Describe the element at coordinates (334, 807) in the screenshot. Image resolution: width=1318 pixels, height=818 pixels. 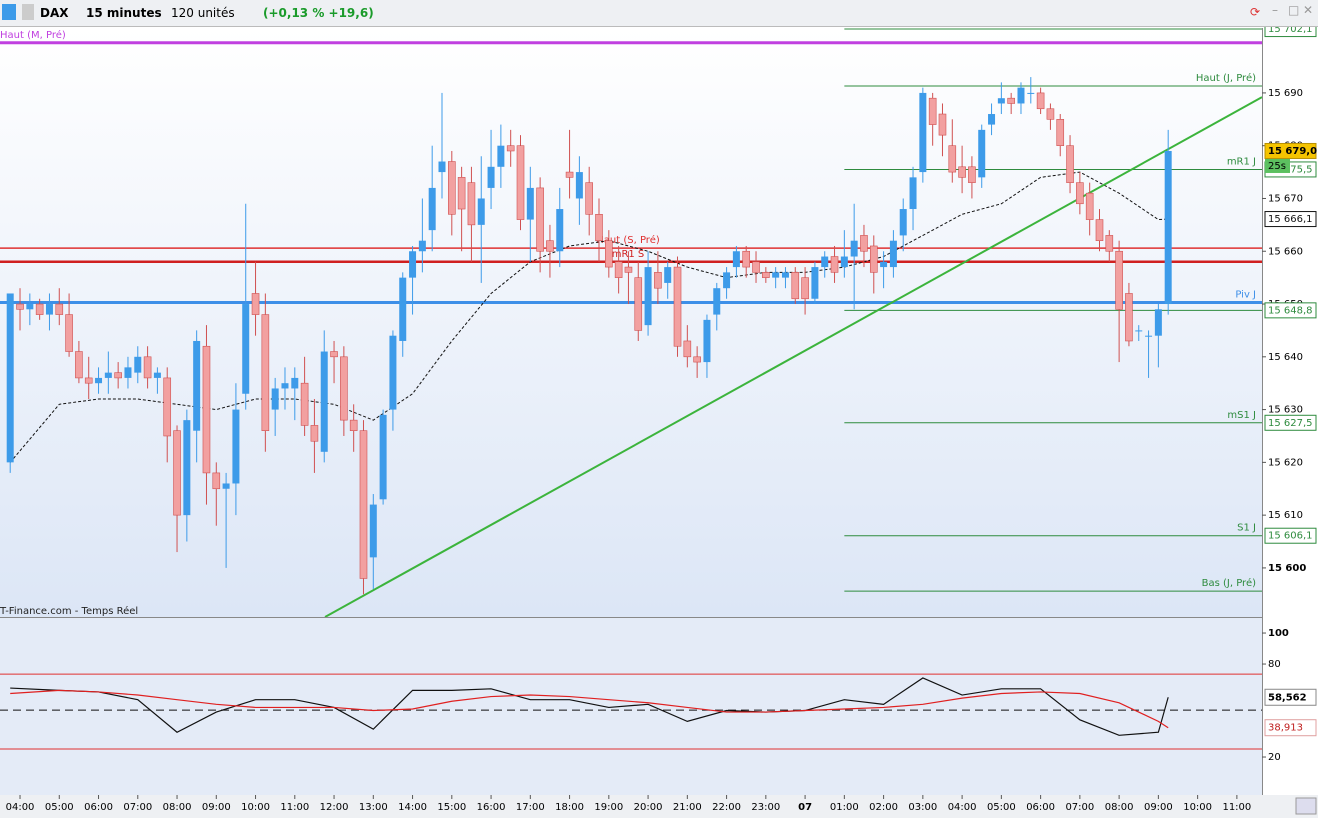
I see `x-tick-label: 12:00` at that location.